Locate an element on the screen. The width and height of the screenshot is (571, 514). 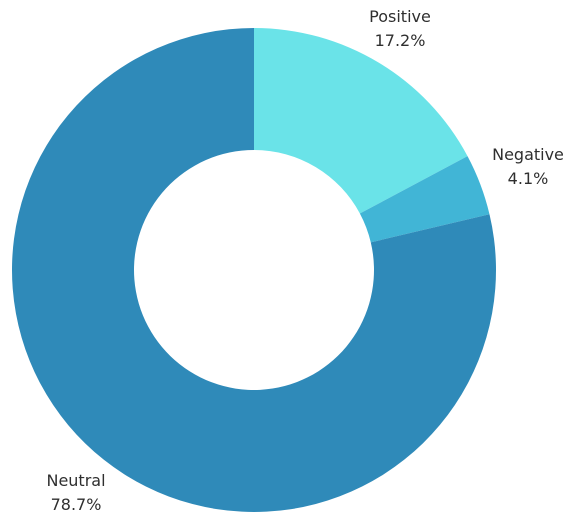
slice-label-neutral: Neutral is located at coordinates (75, 480).